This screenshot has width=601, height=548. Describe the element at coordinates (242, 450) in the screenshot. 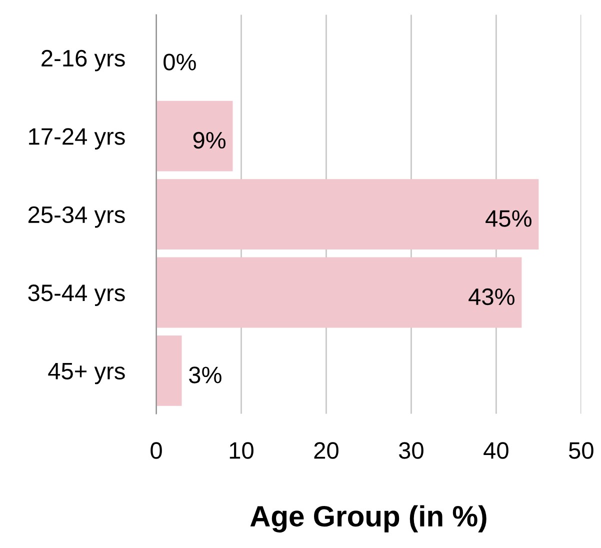

I see `x-tick-label: 10` at that location.